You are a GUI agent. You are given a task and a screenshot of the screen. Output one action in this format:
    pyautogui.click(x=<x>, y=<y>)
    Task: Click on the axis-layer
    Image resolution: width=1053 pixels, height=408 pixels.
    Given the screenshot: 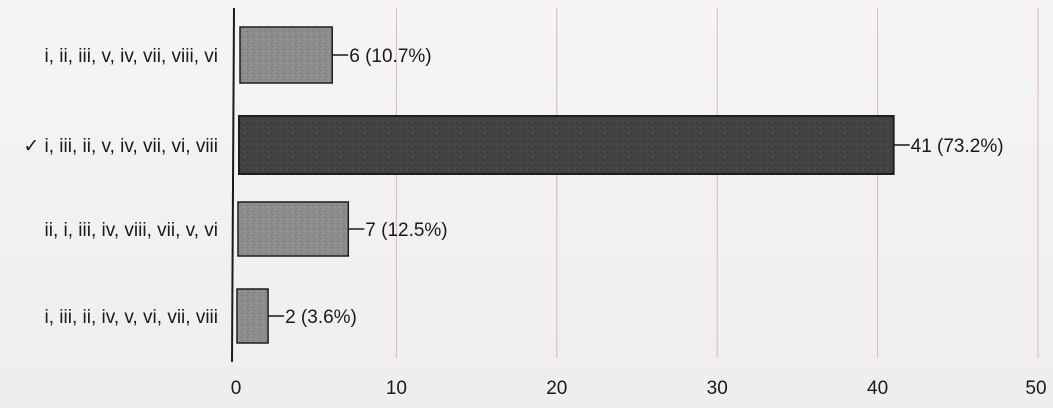 What is the action you would take?
    pyautogui.click(x=233, y=185)
    